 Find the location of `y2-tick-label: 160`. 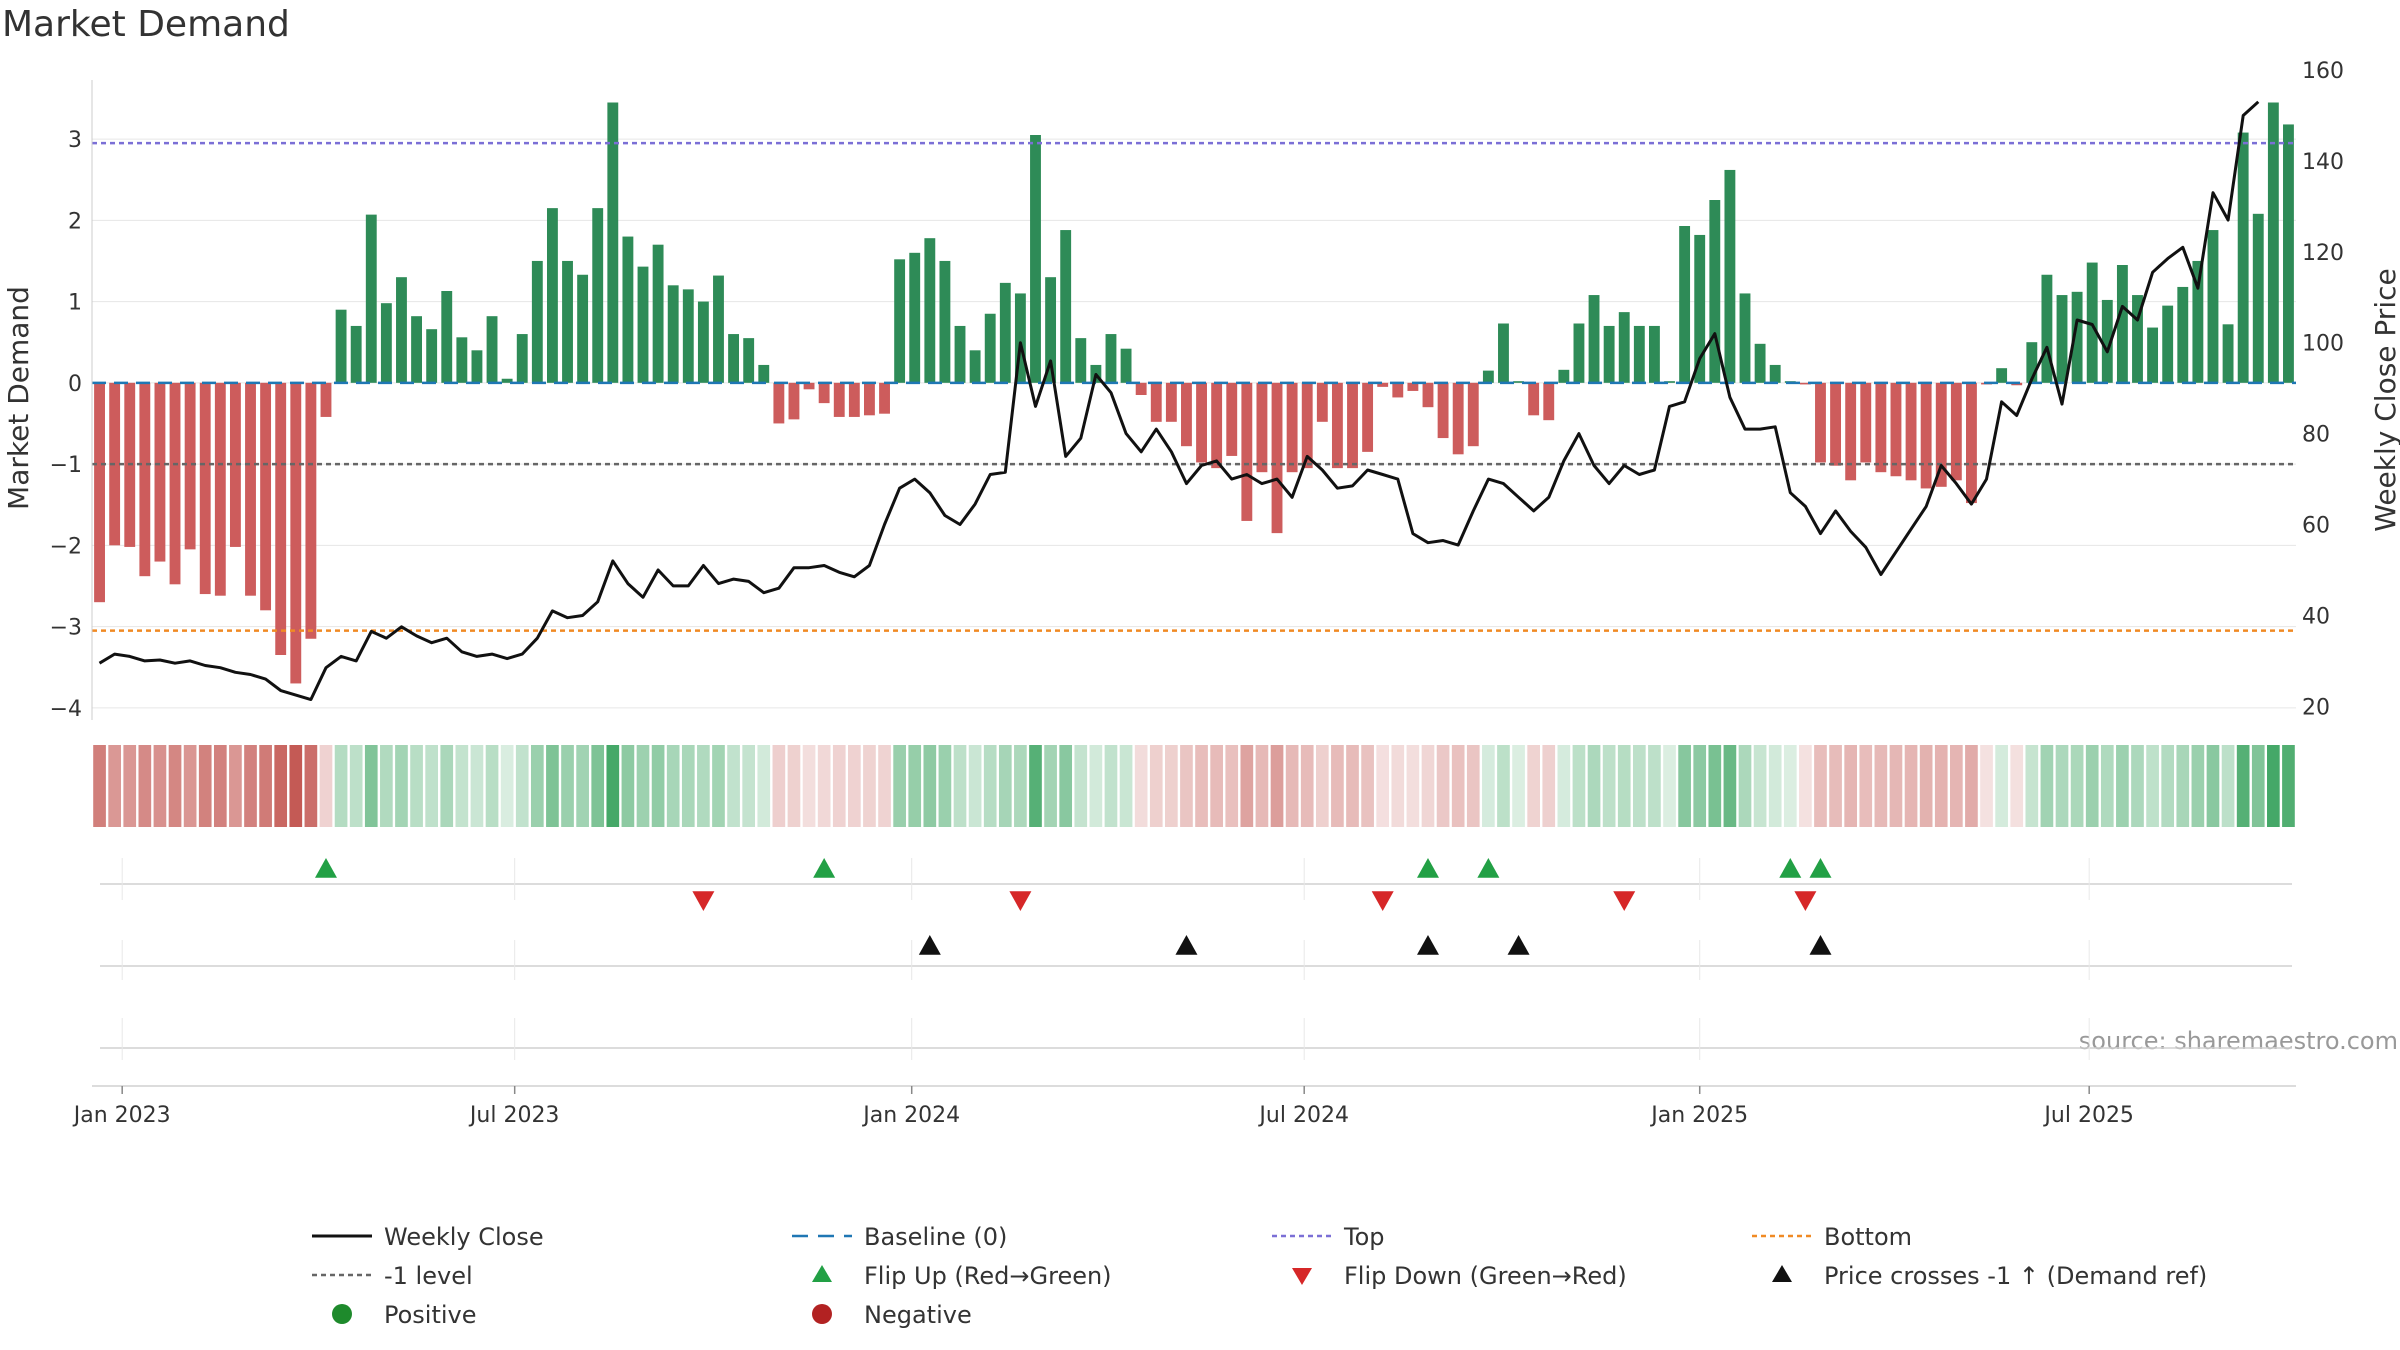

y2-tick-label: 160 is located at coordinates (2323, 71).